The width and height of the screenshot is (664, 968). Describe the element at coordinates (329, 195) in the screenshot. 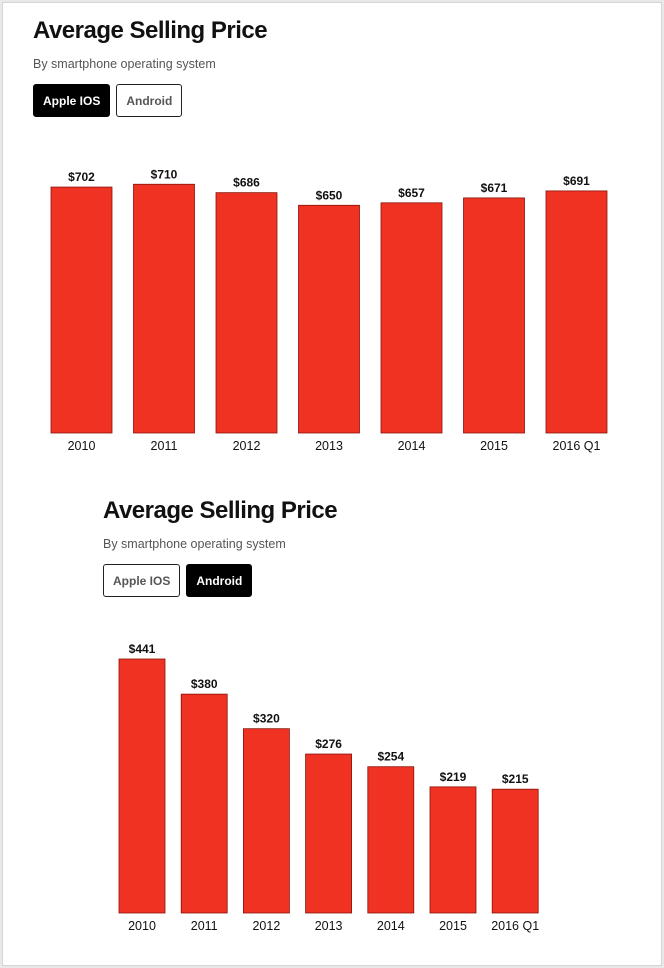

I see `bar-value-label: $650` at that location.